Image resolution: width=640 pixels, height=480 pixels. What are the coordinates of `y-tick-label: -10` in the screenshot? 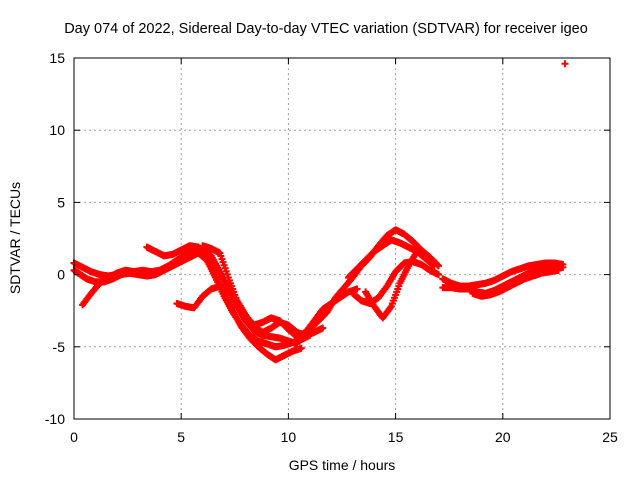 It's located at (55, 419).